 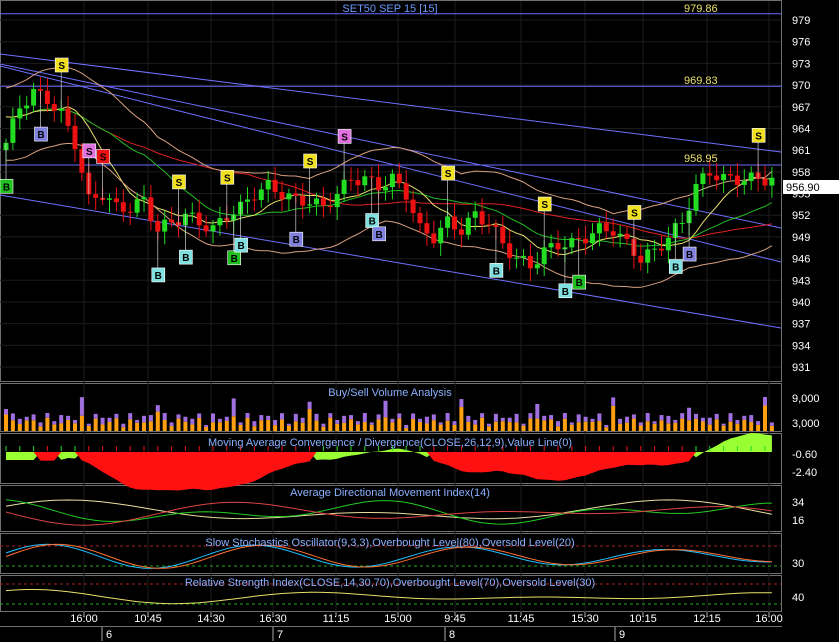 What do you see at coordinates (388, 556) in the screenshot?
I see `stoch-d-line` at bounding box center [388, 556].